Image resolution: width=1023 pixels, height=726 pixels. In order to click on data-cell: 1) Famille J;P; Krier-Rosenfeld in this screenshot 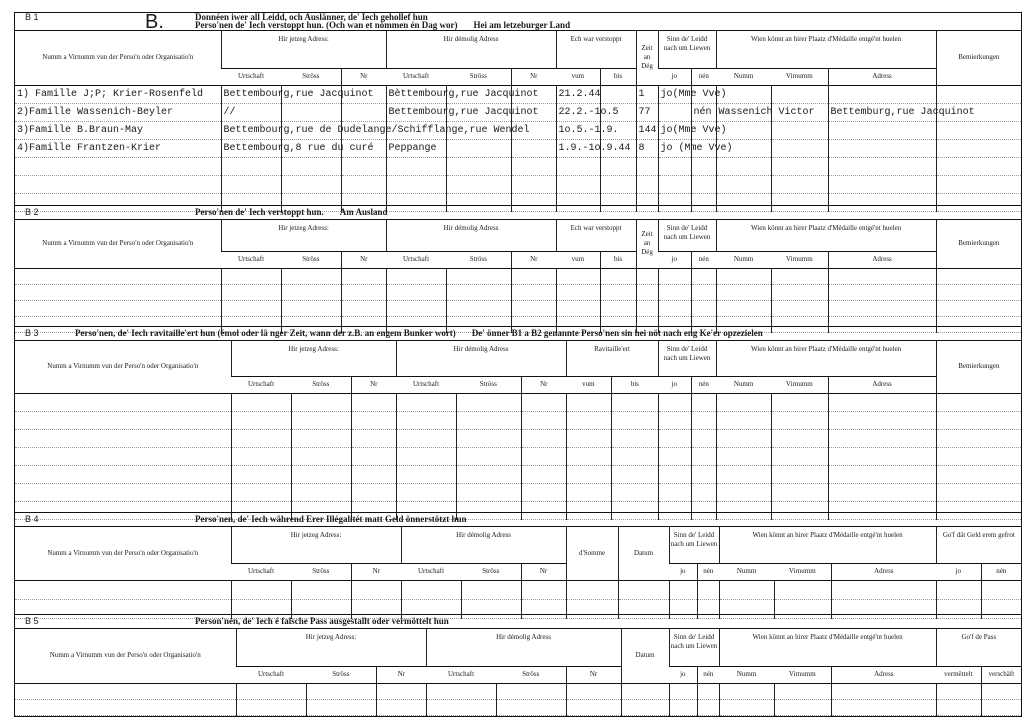, I will do `click(118, 94)`.